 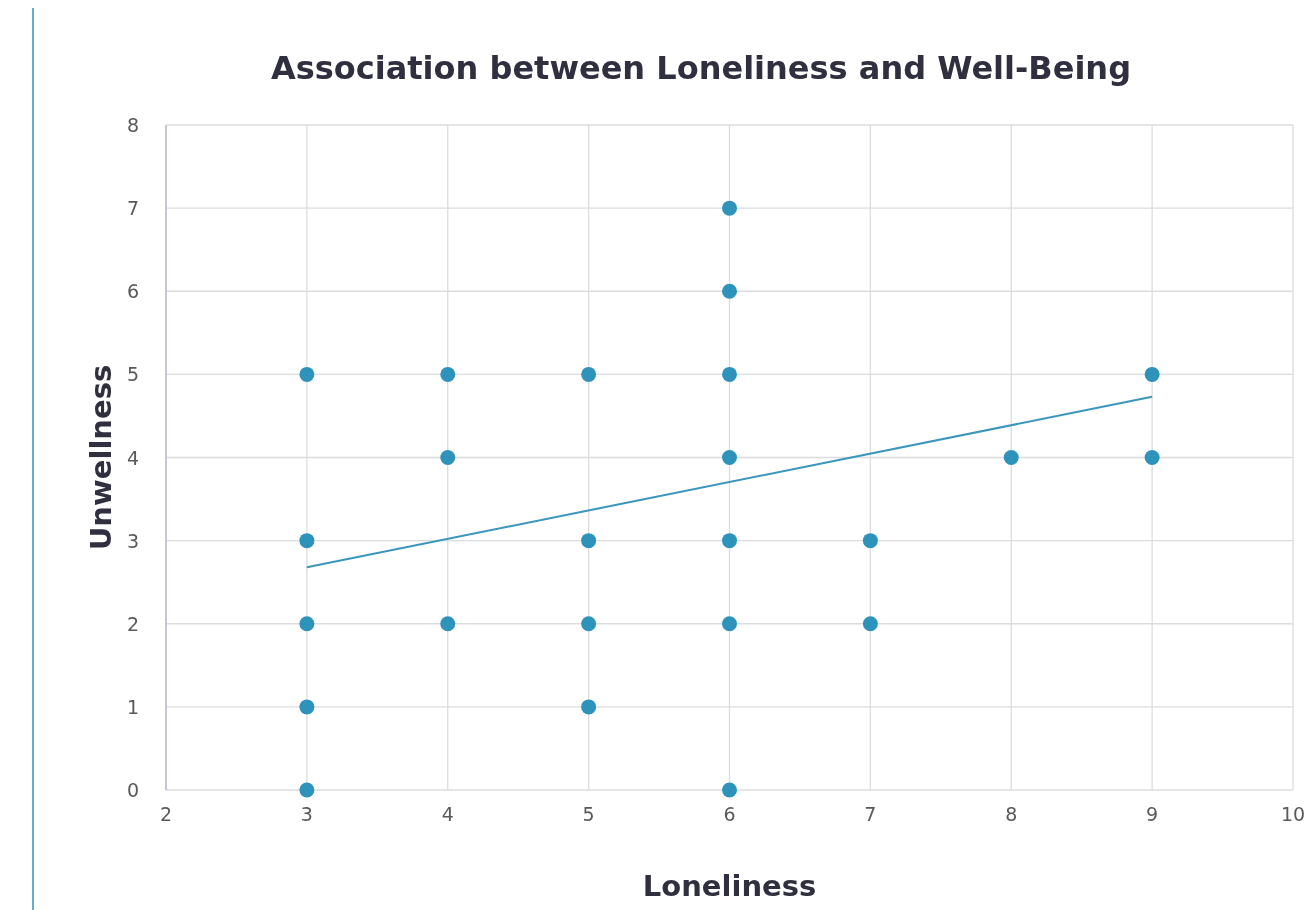 What do you see at coordinates (132, 623) in the screenshot?
I see `y-tick-label: 2` at bounding box center [132, 623].